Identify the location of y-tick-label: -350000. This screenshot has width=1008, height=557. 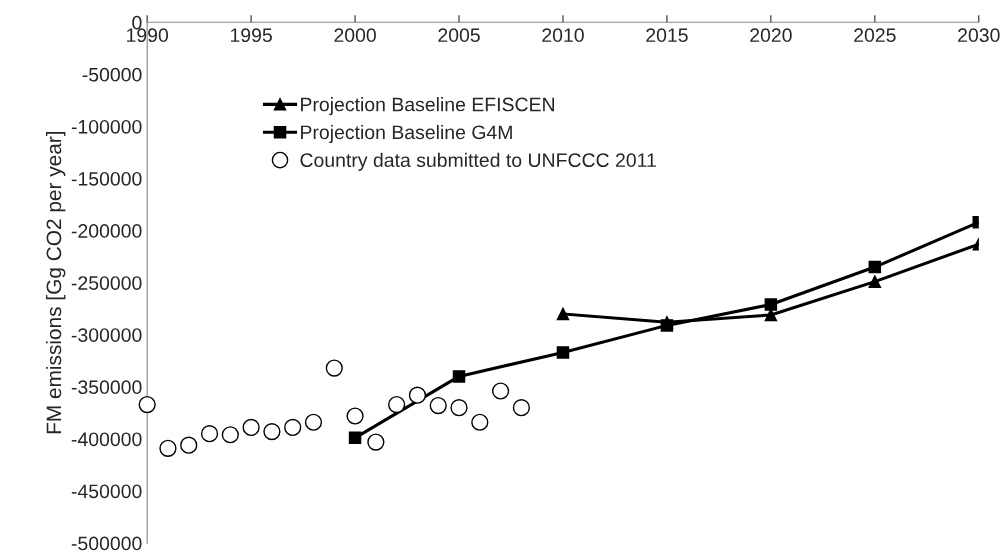
(106, 387).